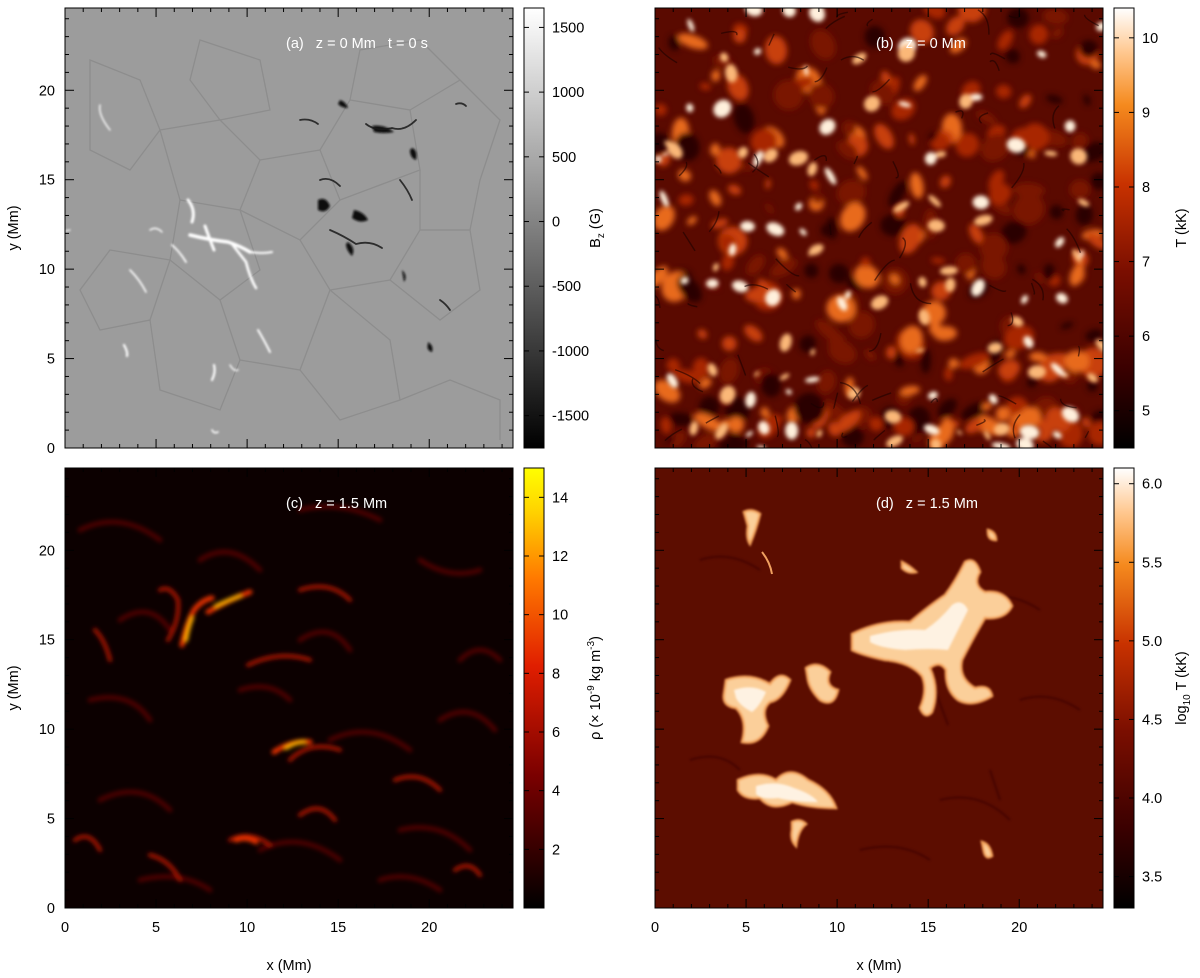 Image resolution: width=1200 pixels, height=978 pixels. I want to click on panel-c-label: (c) z = 1.5 Mm, so click(336, 504).